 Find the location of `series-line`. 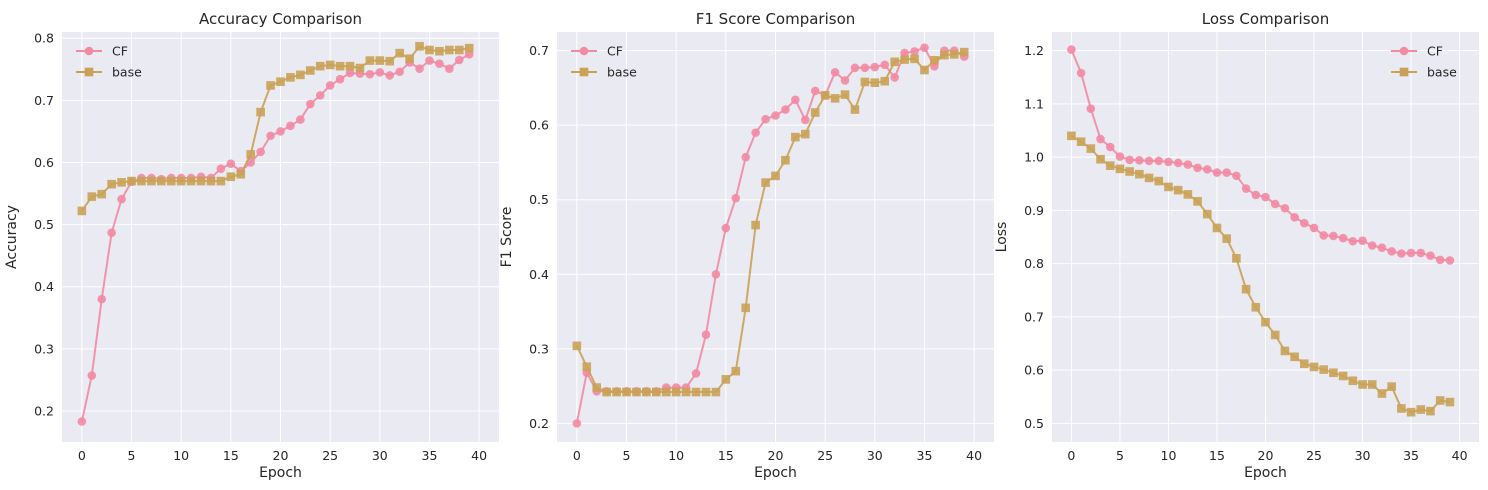

series-line is located at coordinates (1260, 155).